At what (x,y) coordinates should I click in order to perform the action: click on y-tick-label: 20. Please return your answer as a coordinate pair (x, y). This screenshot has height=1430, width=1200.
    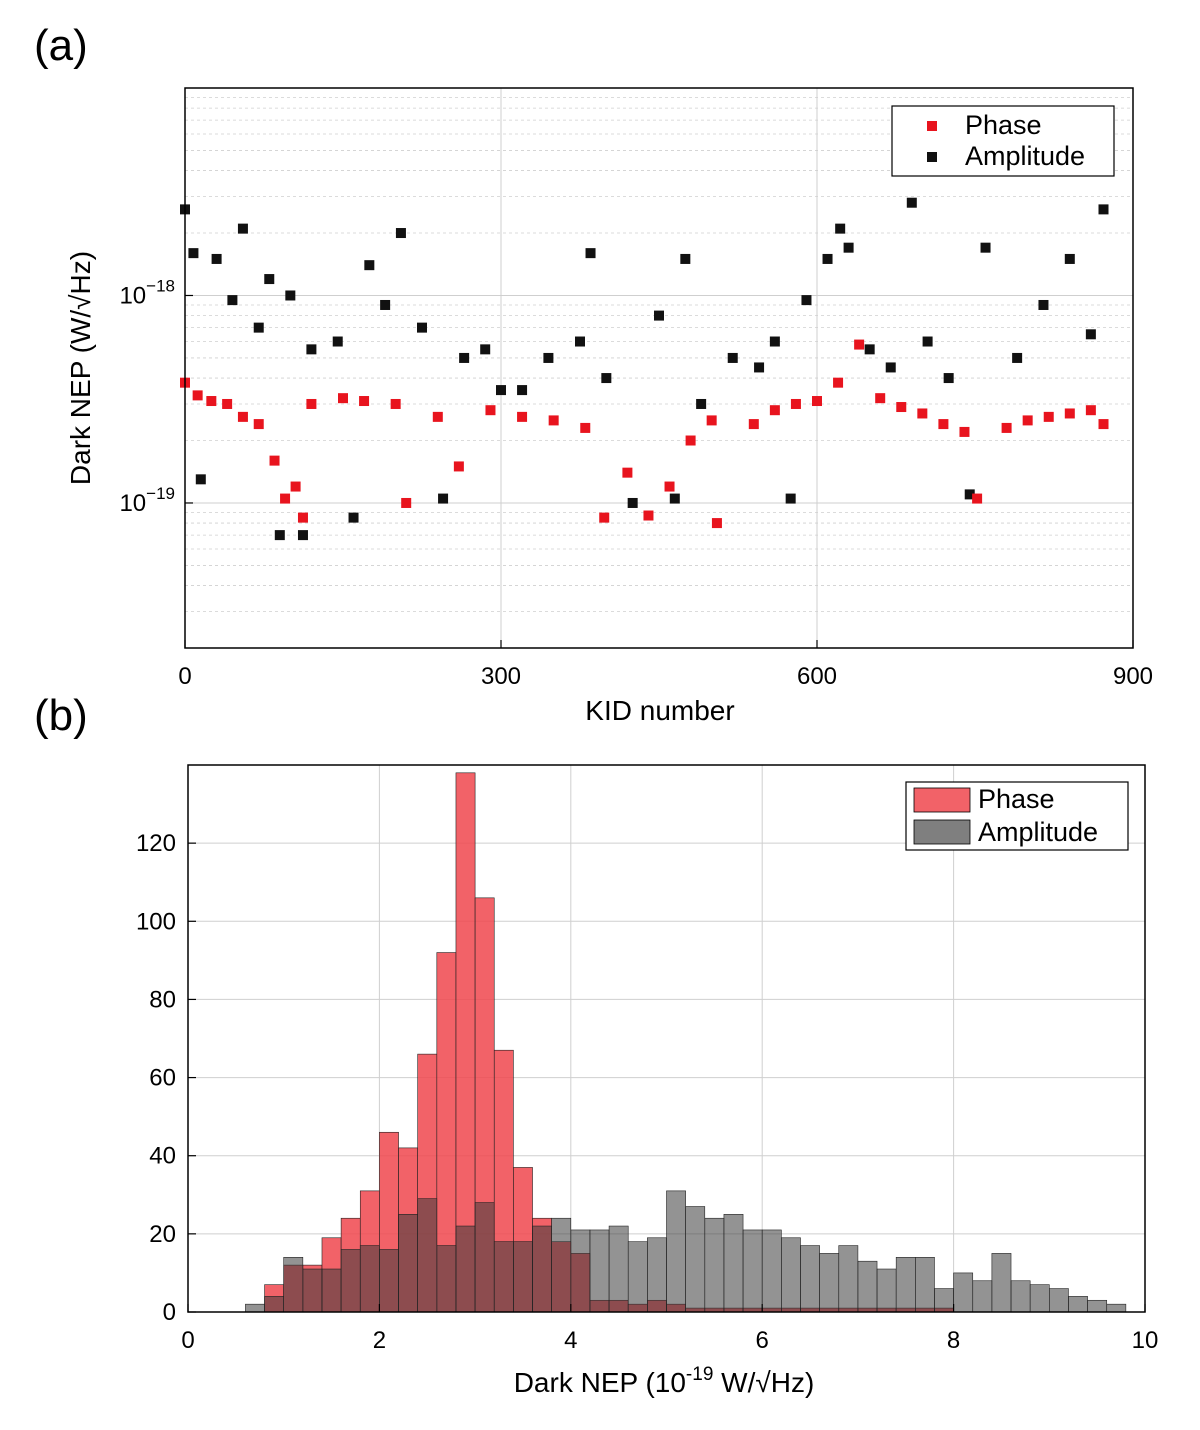
    Looking at the image, I should click on (162, 1234).